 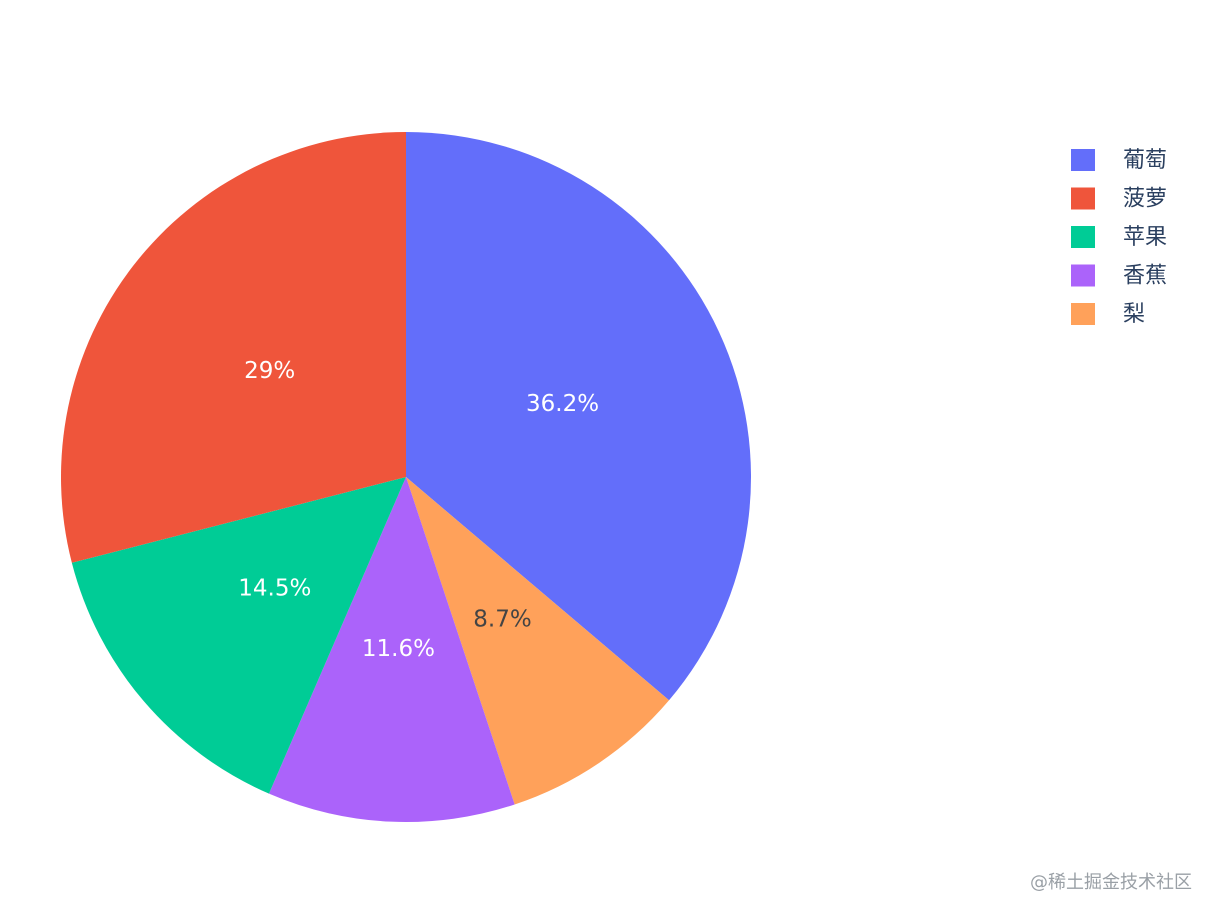 I want to click on legend-label: 梨, so click(x=1134, y=314).